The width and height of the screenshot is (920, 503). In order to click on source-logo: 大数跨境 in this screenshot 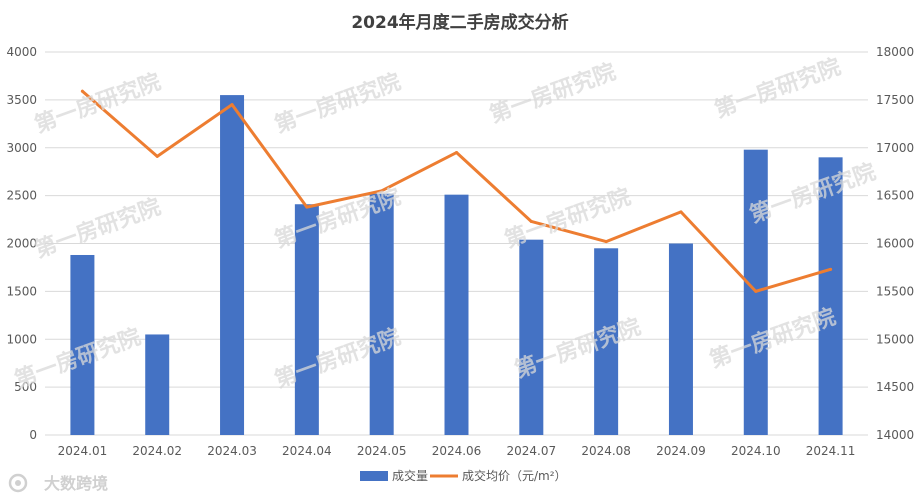, I will do `click(58, 483)`.